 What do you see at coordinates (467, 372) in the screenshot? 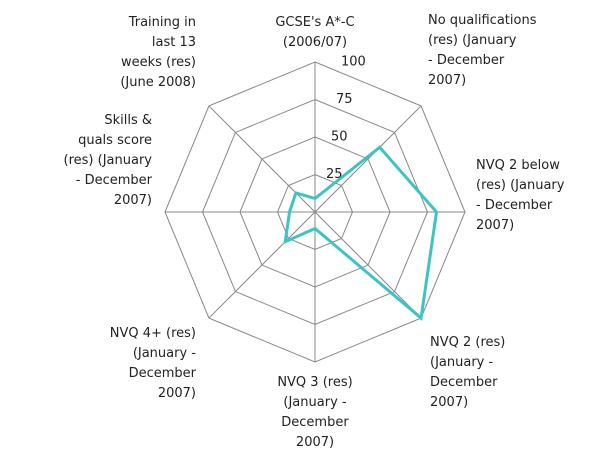
I see `category-label: NVQ 2 (res) (January -December 2007)` at bounding box center [467, 372].